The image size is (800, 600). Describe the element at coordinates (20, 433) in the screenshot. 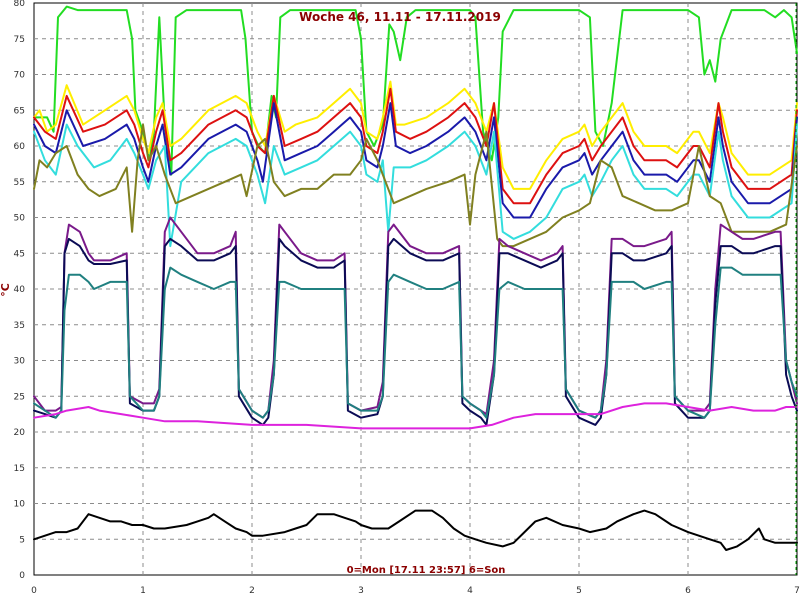

I see `y-tick-label: 20` at that location.